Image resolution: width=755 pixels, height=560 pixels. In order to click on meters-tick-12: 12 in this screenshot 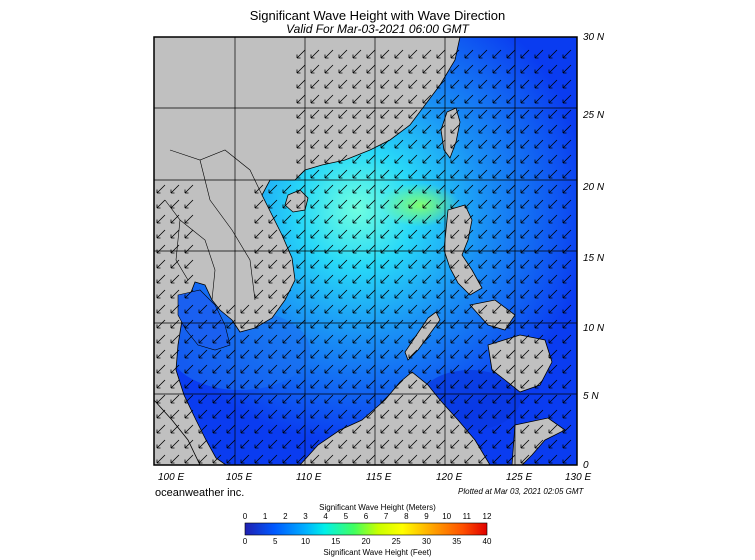, I will do `click(487, 516)`.